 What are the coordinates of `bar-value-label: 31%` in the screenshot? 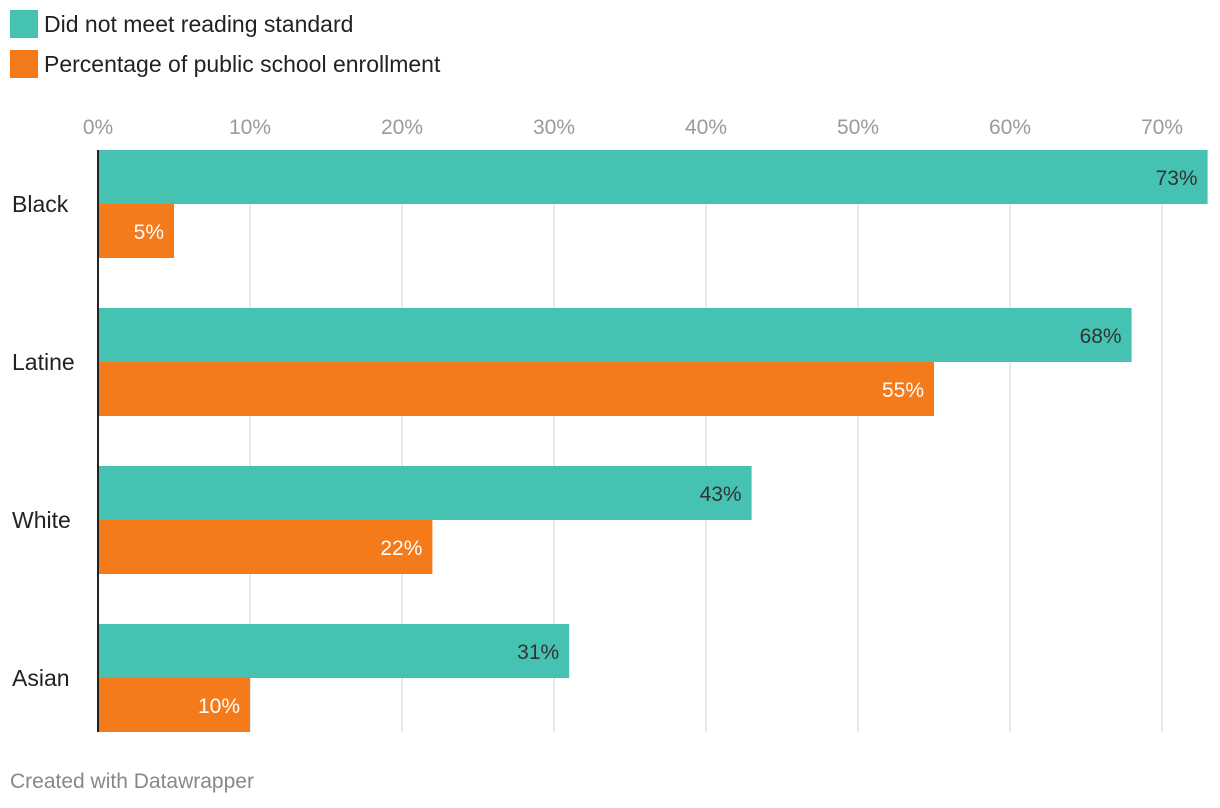 It's located at (538, 652).